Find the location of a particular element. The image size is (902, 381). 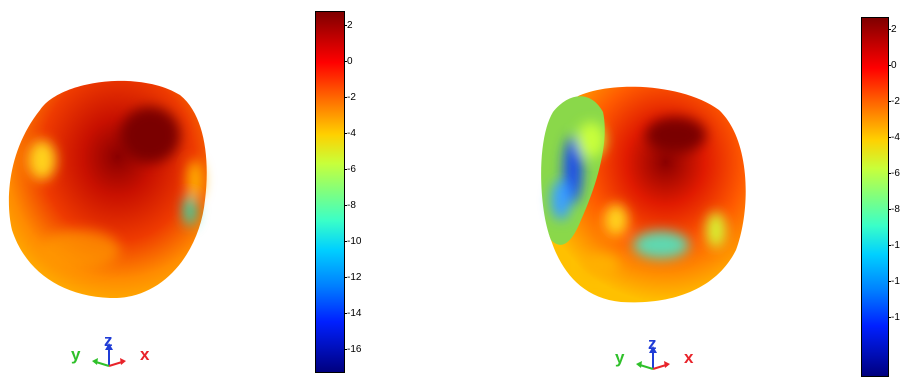

colorbar-right is located at coordinates (875, 197).